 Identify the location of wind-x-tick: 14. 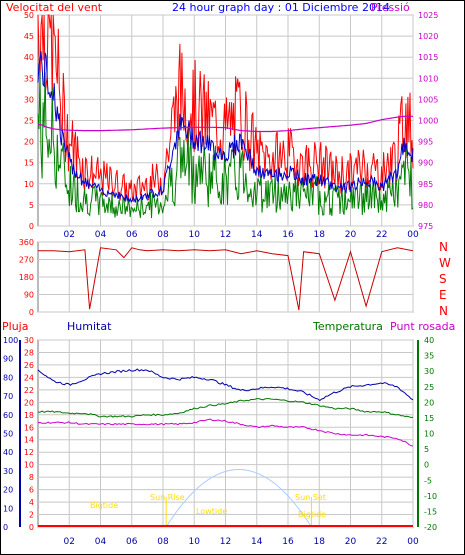
(257, 235).